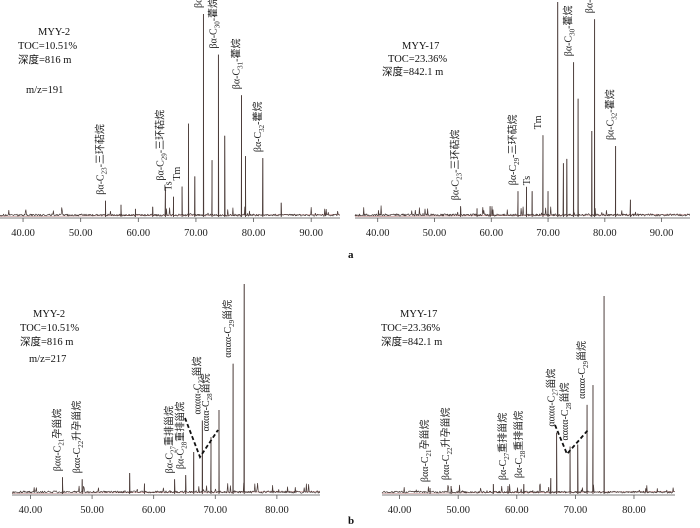 The width and height of the screenshot is (700, 528). Describe the element at coordinates (198, 4) in the screenshot. I see `peak-label: βα-C29-降藿烷` at that location.